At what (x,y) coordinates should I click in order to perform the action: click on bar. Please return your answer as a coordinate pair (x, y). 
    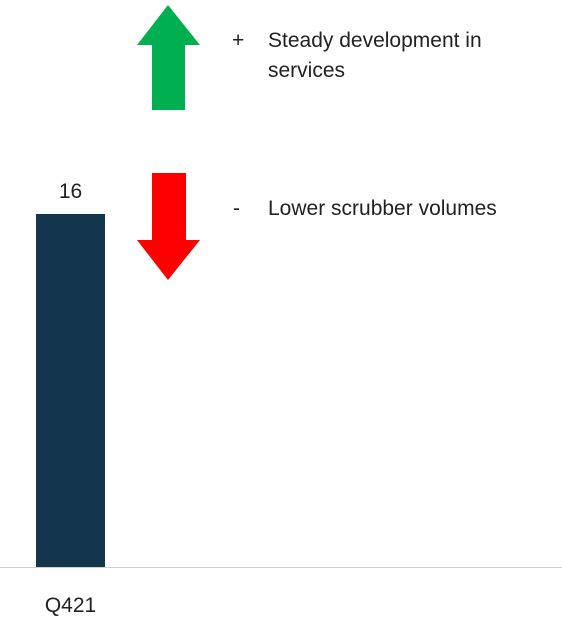
    Looking at the image, I should click on (70, 390).